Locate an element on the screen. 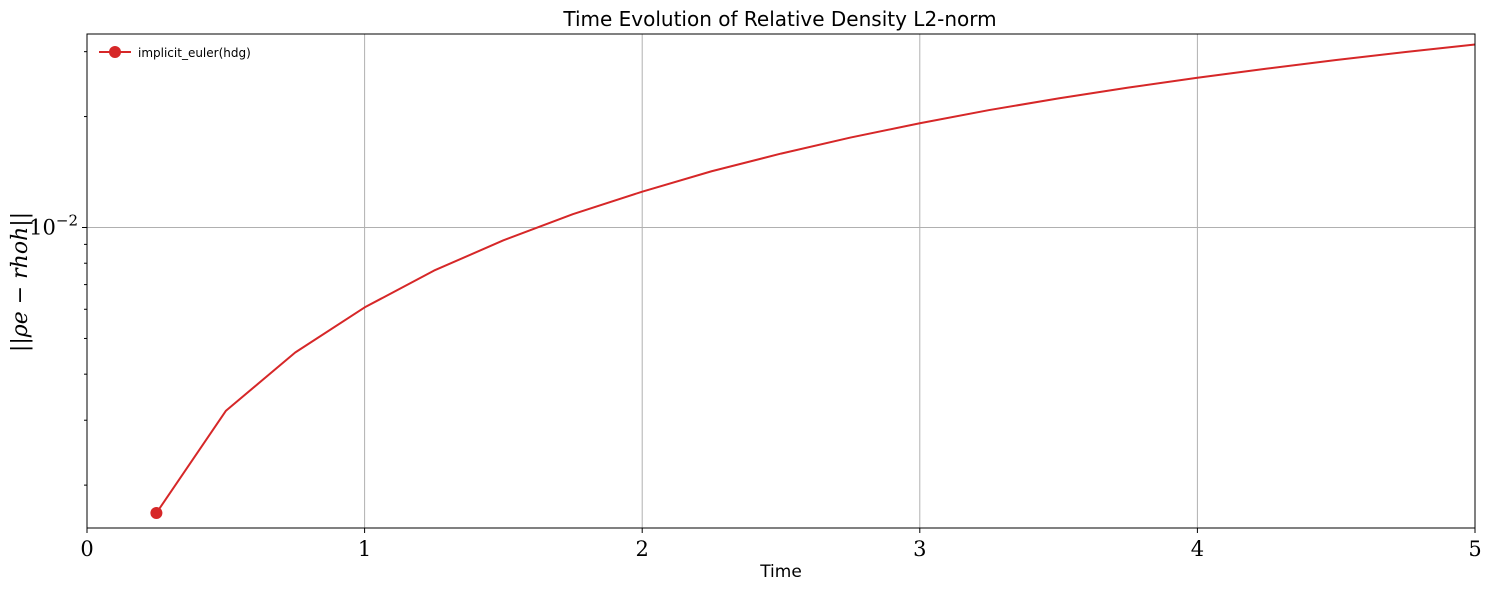  x-tick-label: 0 is located at coordinates (86, 549).